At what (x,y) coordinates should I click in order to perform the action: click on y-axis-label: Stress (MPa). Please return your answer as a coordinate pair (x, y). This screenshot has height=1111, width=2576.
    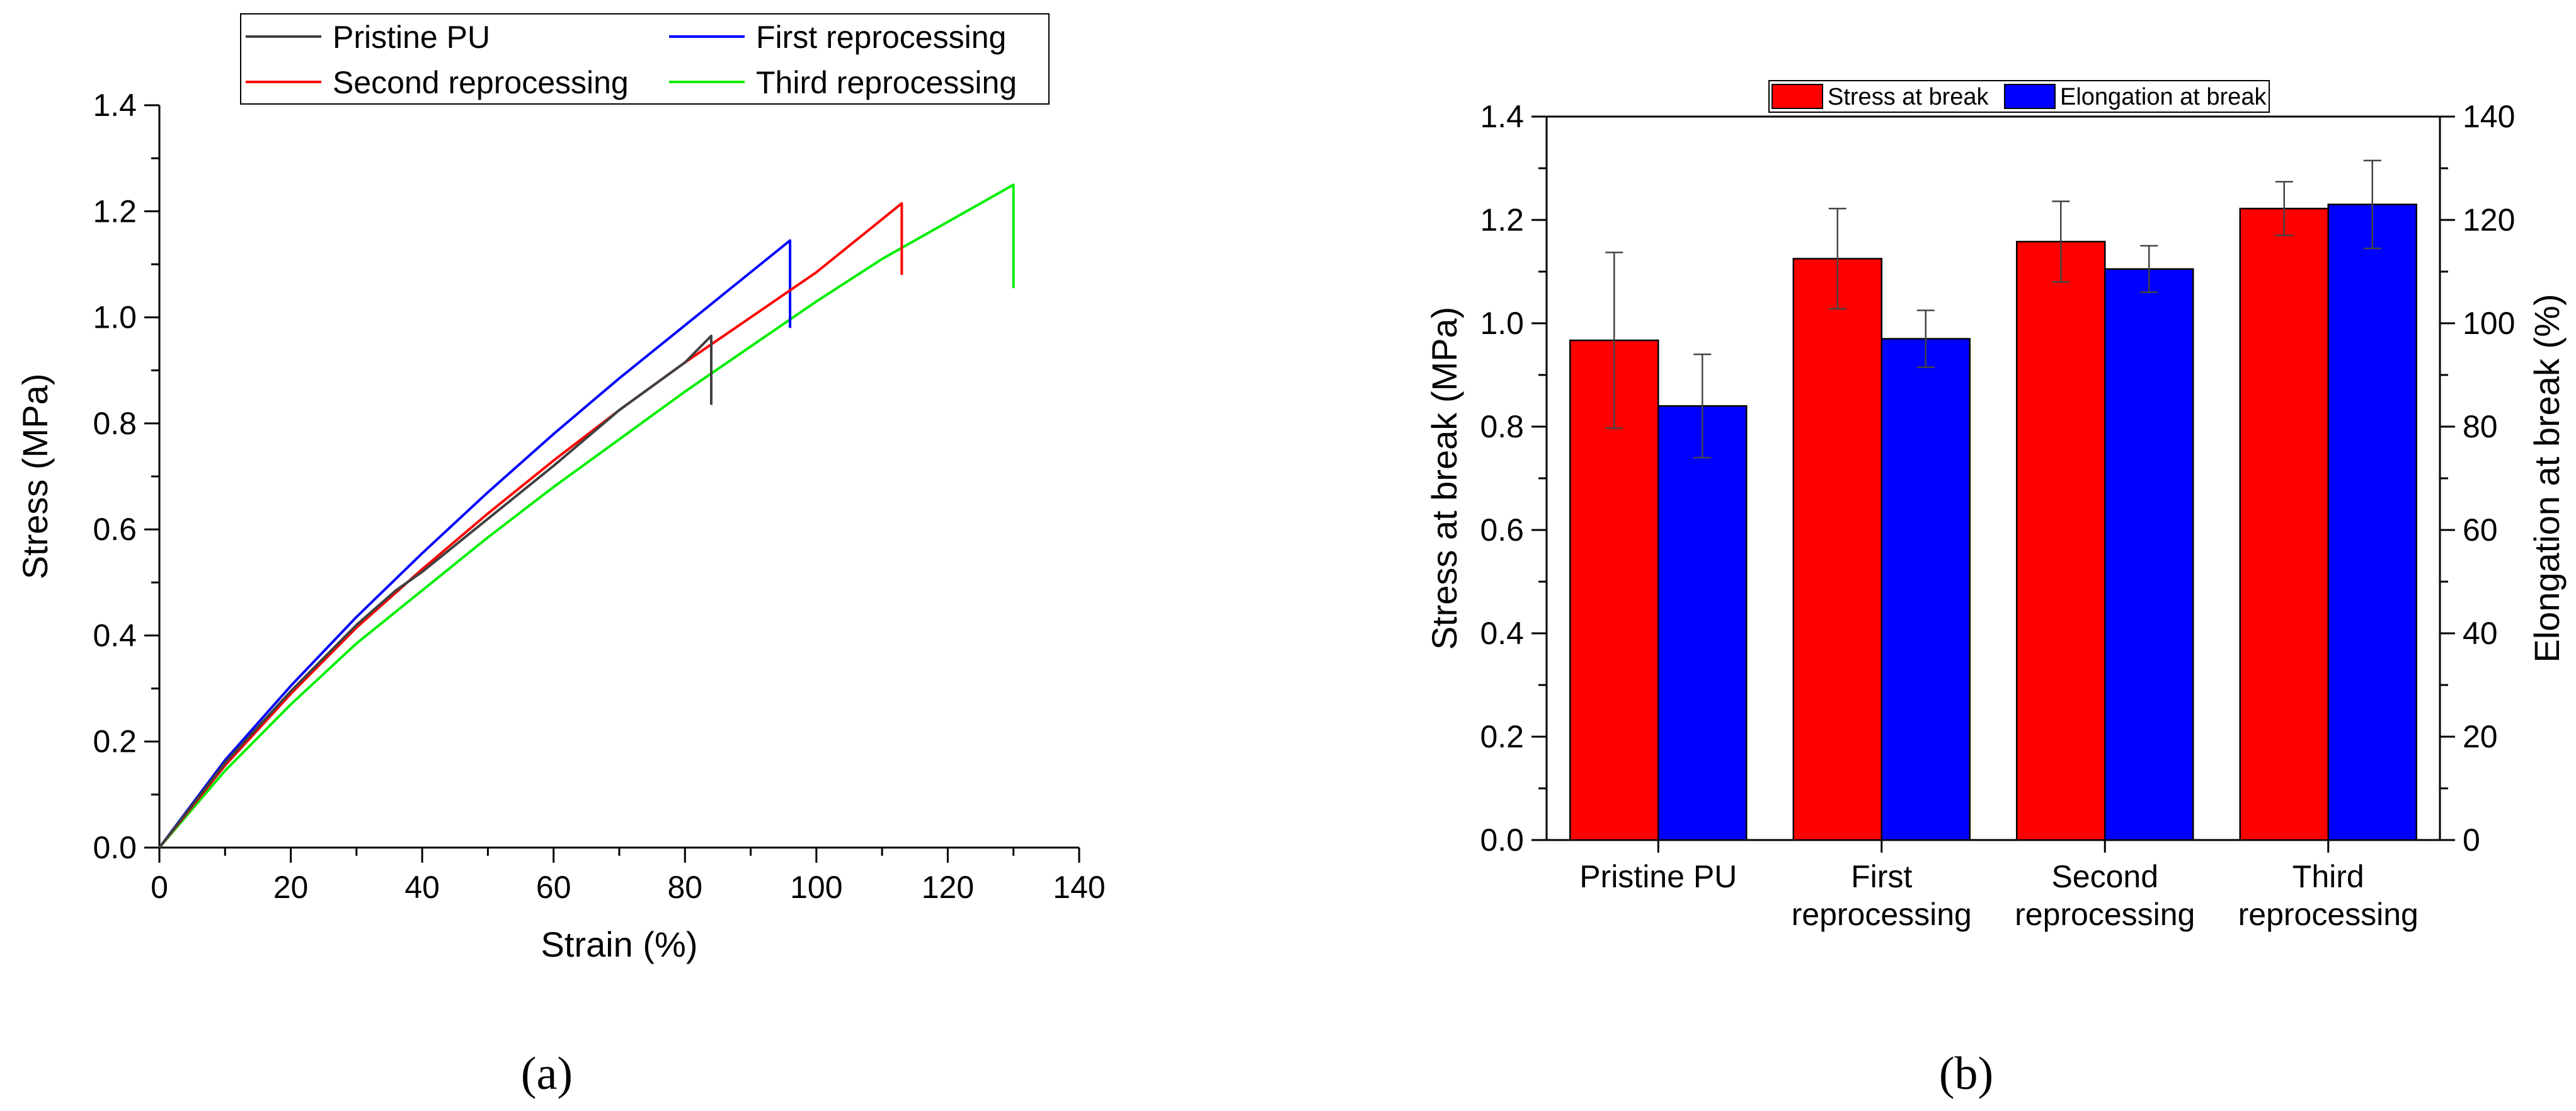
    Looking at the image, I should click on (35, 477).